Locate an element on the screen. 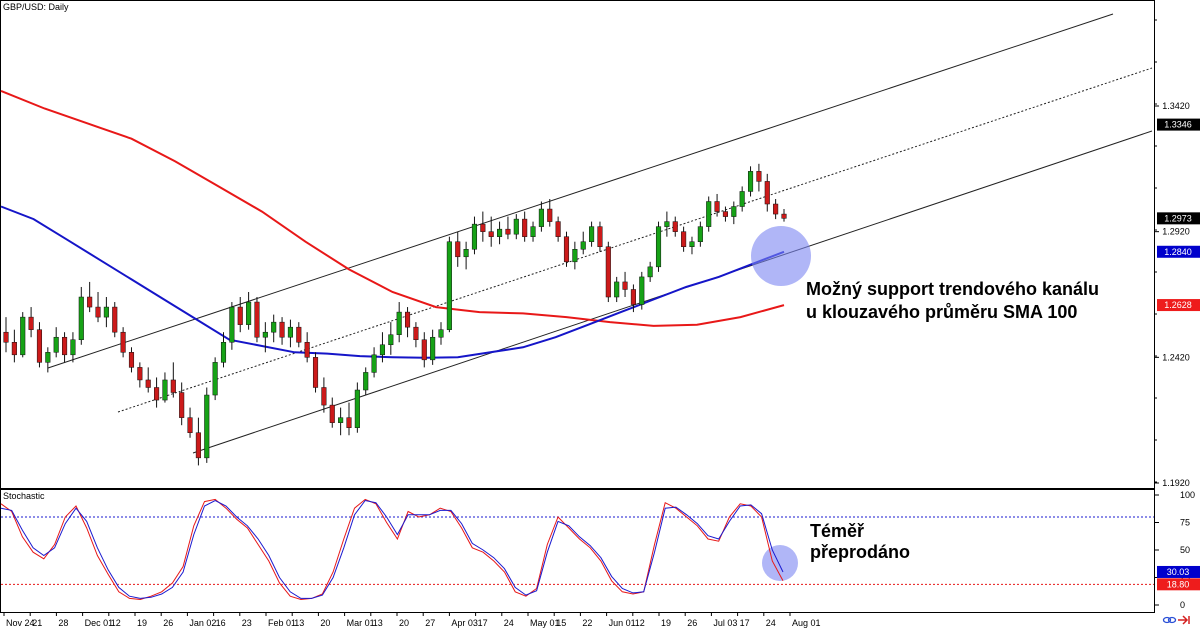  date-tick-label: 23 is located at coordinates (247, 623).